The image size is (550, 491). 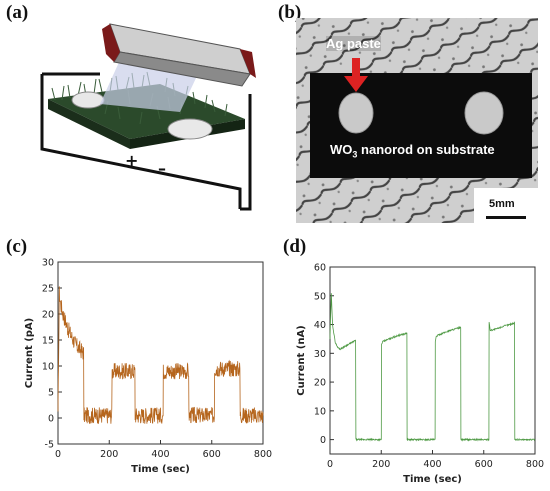 What do you see at coordinates (484, 113) in the screenshot?
I see `ag-paste-right` at bounding box center [484, 113].